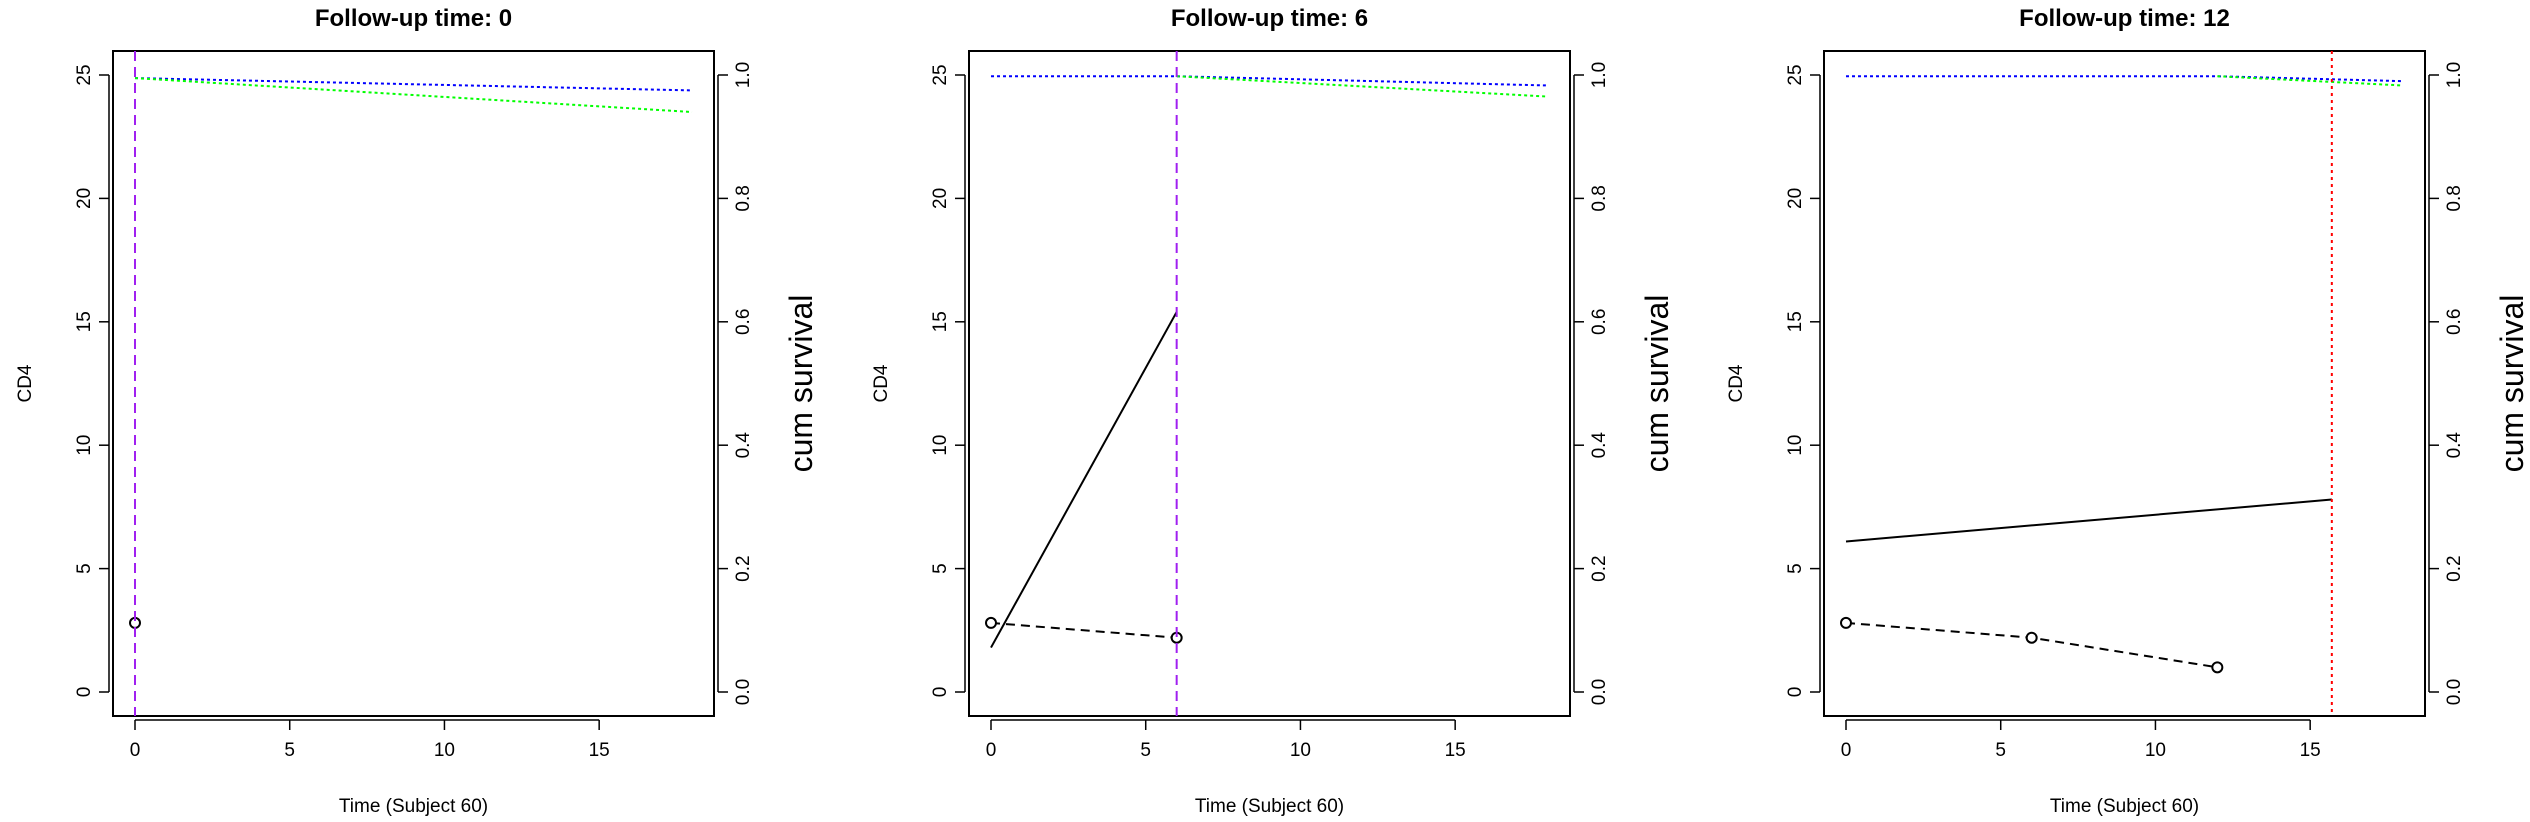 This screenshot has width=2530, height=822. What do you see at coordinates (2124, 18) in the screenshot?
I see `chart-title: Follow-up time: 12` at bounding box center [2124, 18].